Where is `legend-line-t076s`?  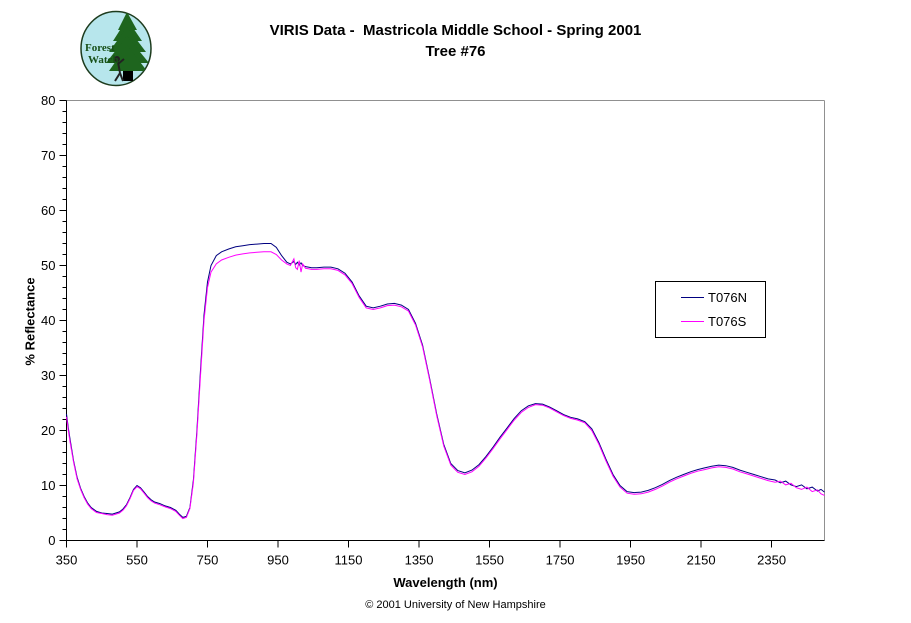
legend-line-t076s is located at coordinates (692, 321).